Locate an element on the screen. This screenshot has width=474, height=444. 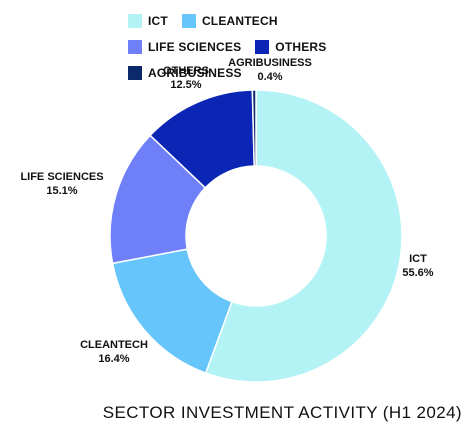
slice-label-name-ict: ICT is located at coordinates (418, 259).